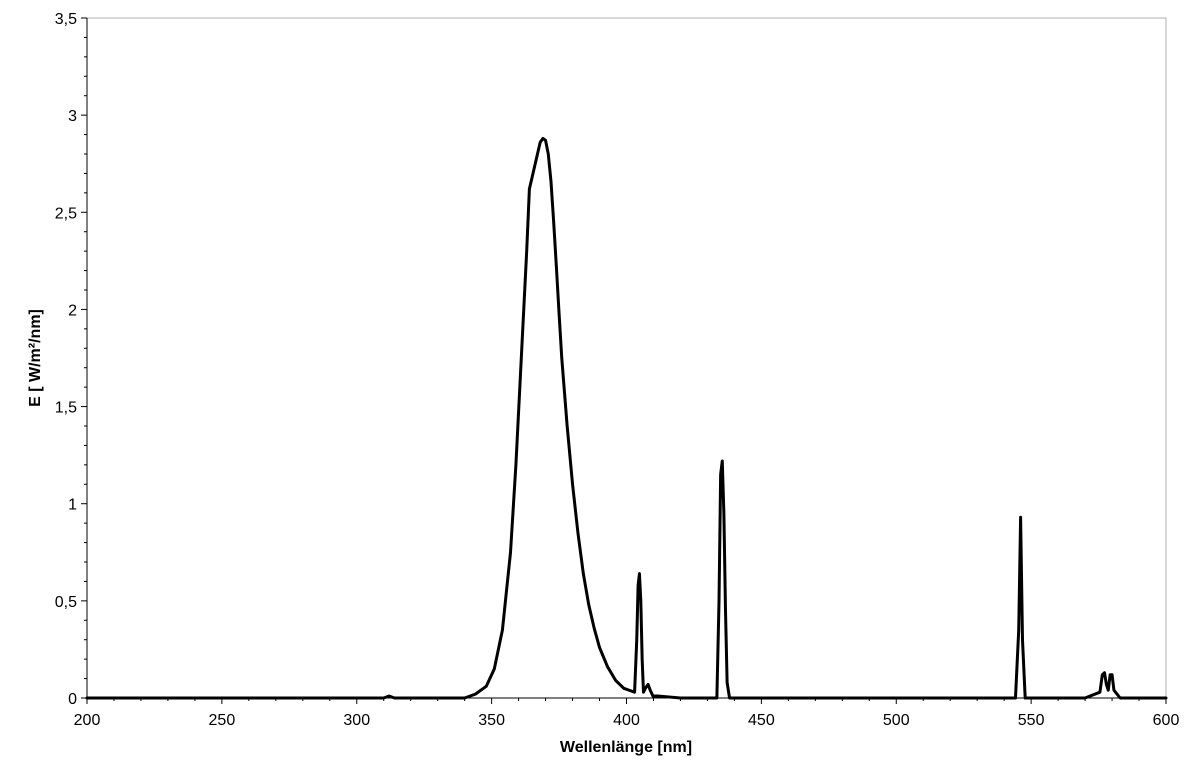  What do you see at coordinates (491, 720) in the screenshot?
I see `x-tick-label: 350` at bounding box center [491, 720].